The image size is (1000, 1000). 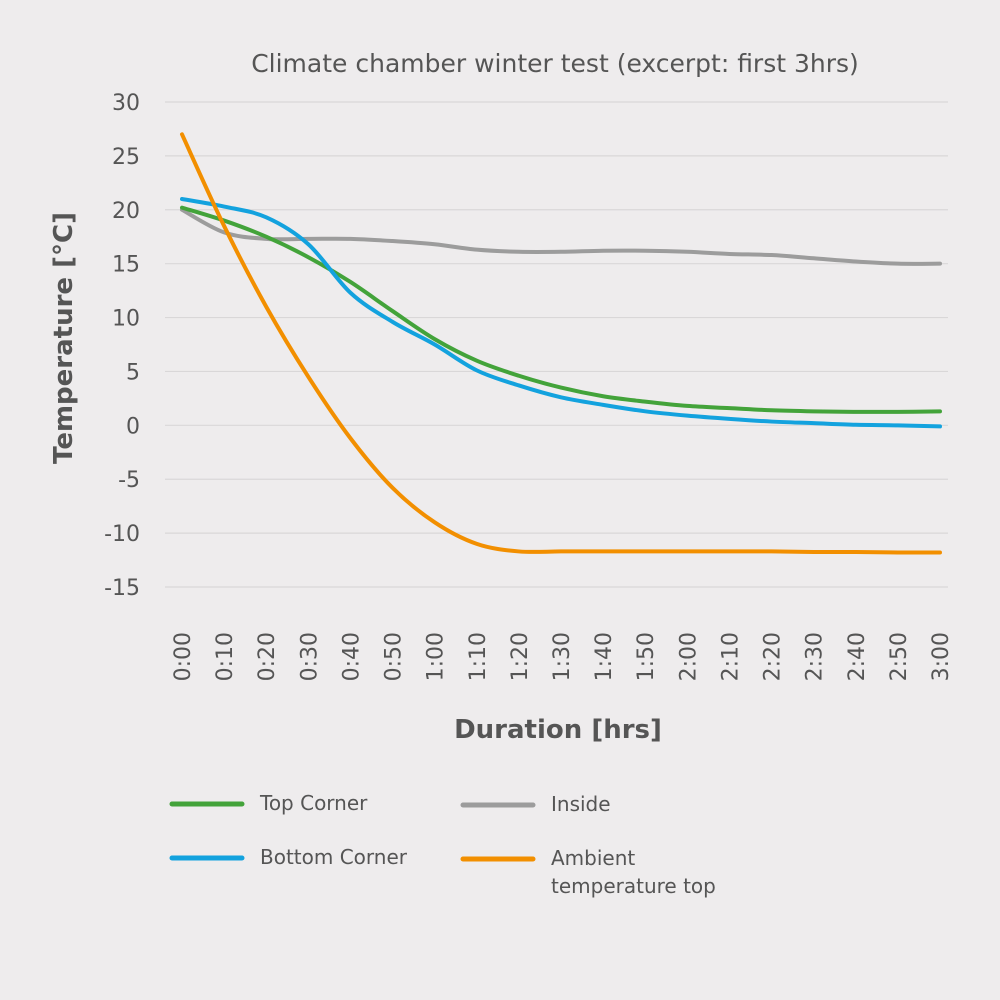 I want to click on y-tick-label: -15, so click(x=122, y=588).